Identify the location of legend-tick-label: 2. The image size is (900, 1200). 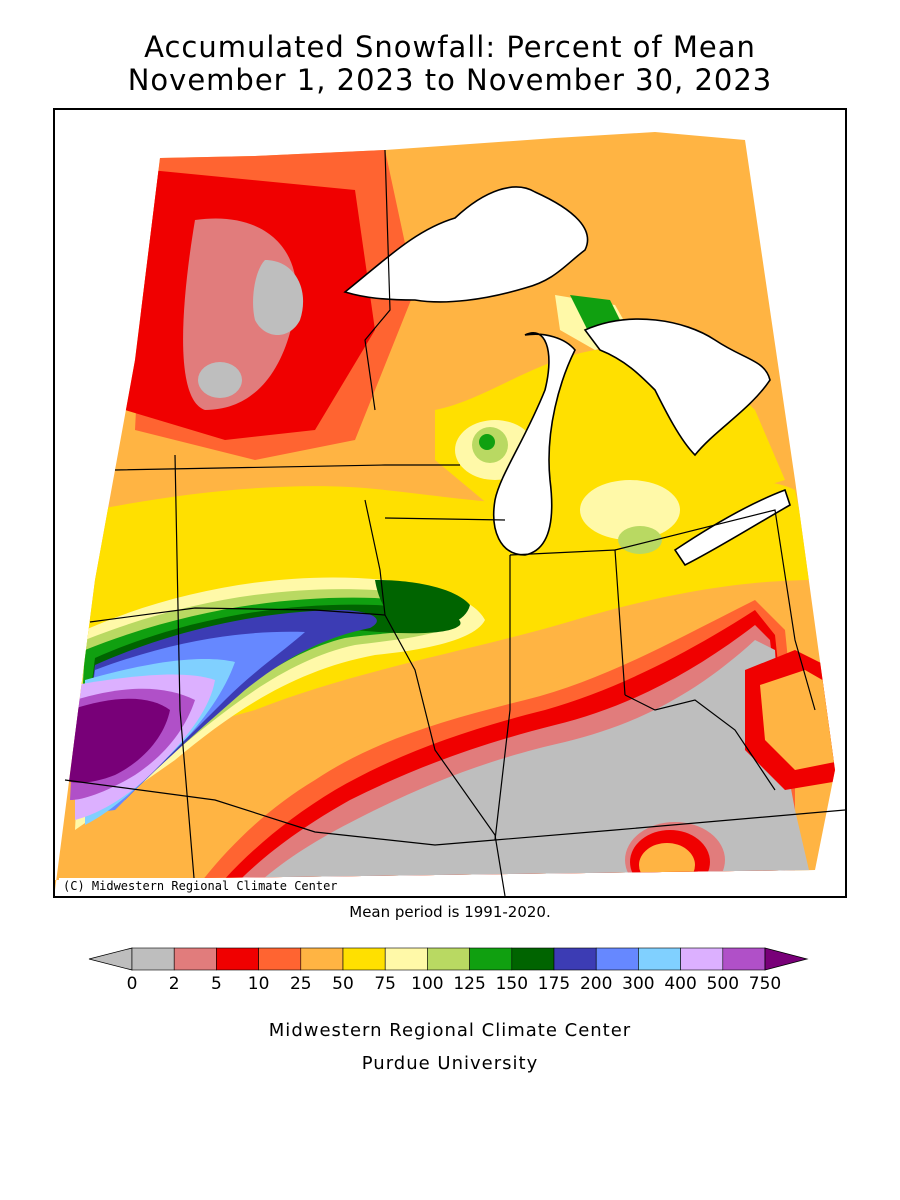
(174, 984).